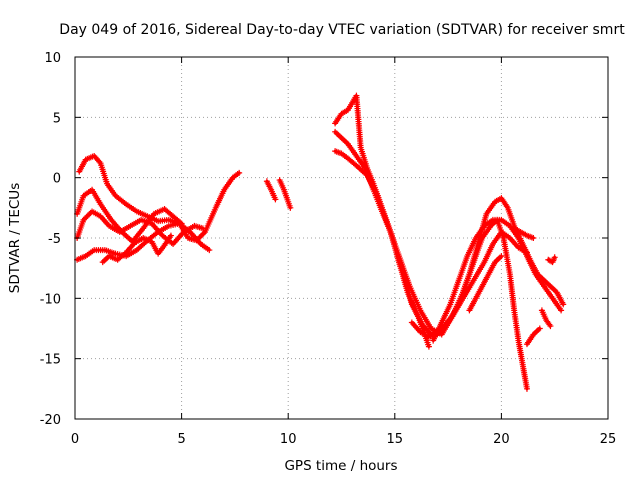  What do you see at coordinates (181, 439) in the screenshot?
I see `x-tick-label: 5` at bounding box center [181, 439].